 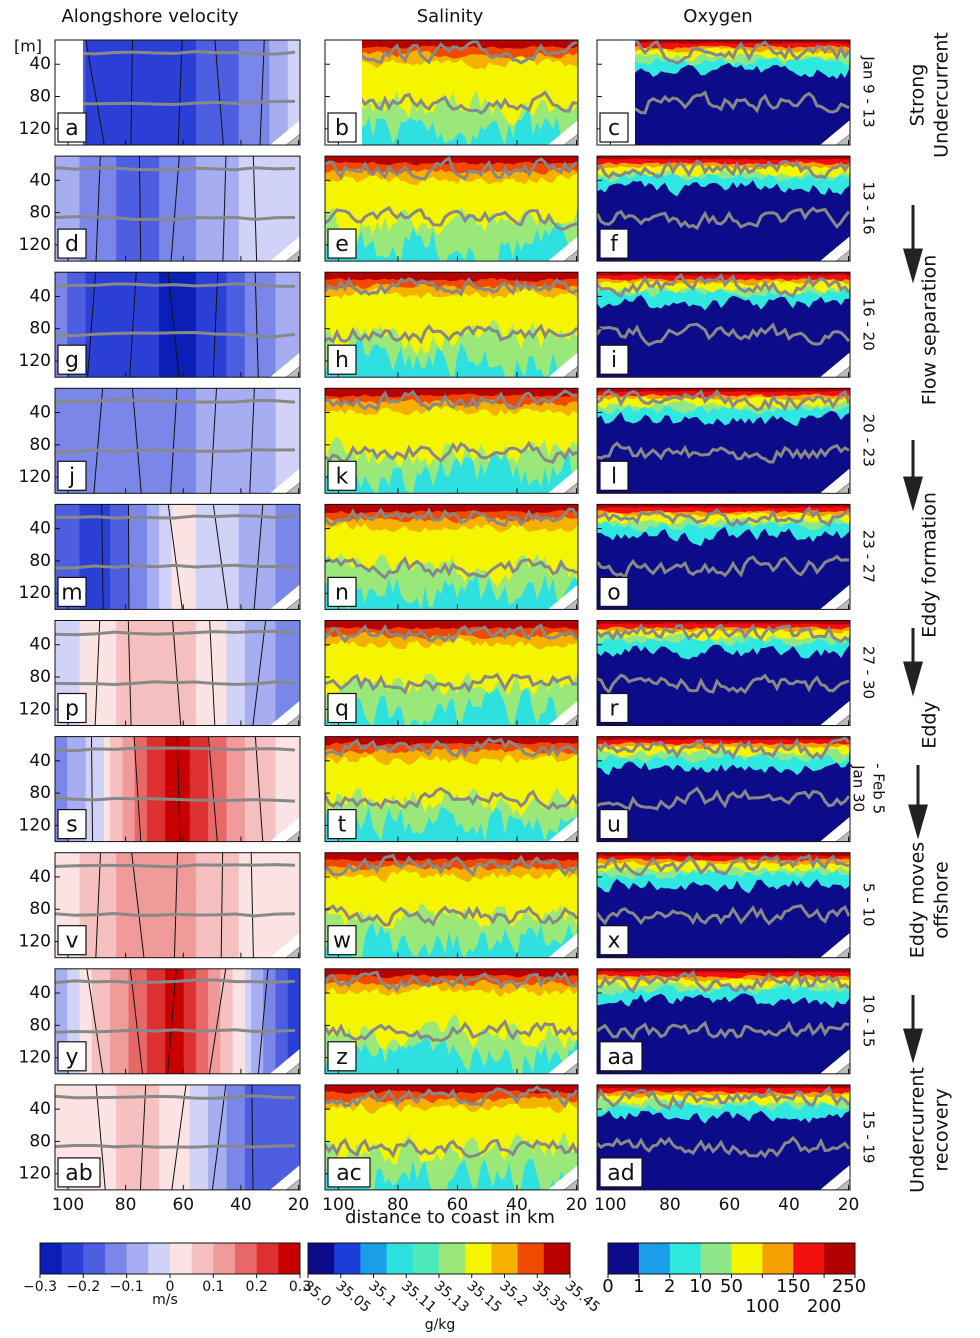 What do you see at coordinates (317, 1294) in the screenshot?
I see `colorbar-tick-label: 35.0` at bounding box center [317, 1294].